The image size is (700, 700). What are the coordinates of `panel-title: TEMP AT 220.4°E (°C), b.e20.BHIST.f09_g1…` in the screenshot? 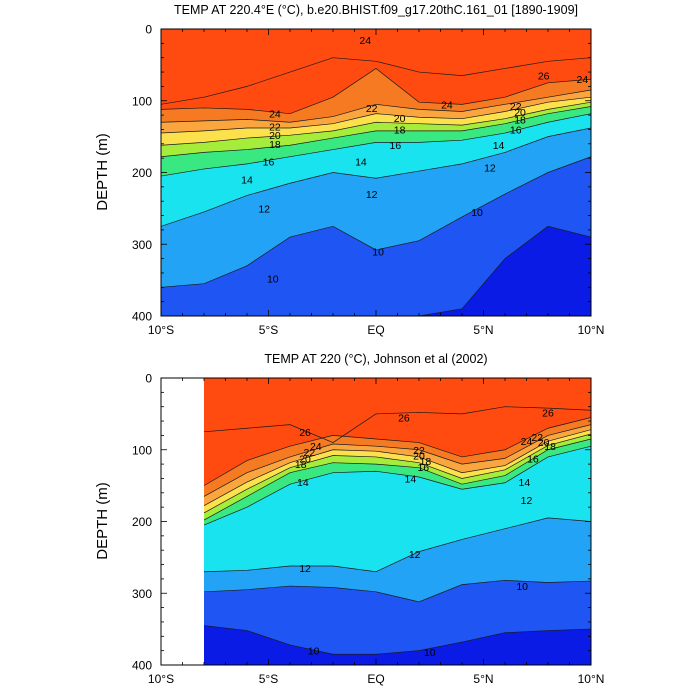 It's located at (376, 10).